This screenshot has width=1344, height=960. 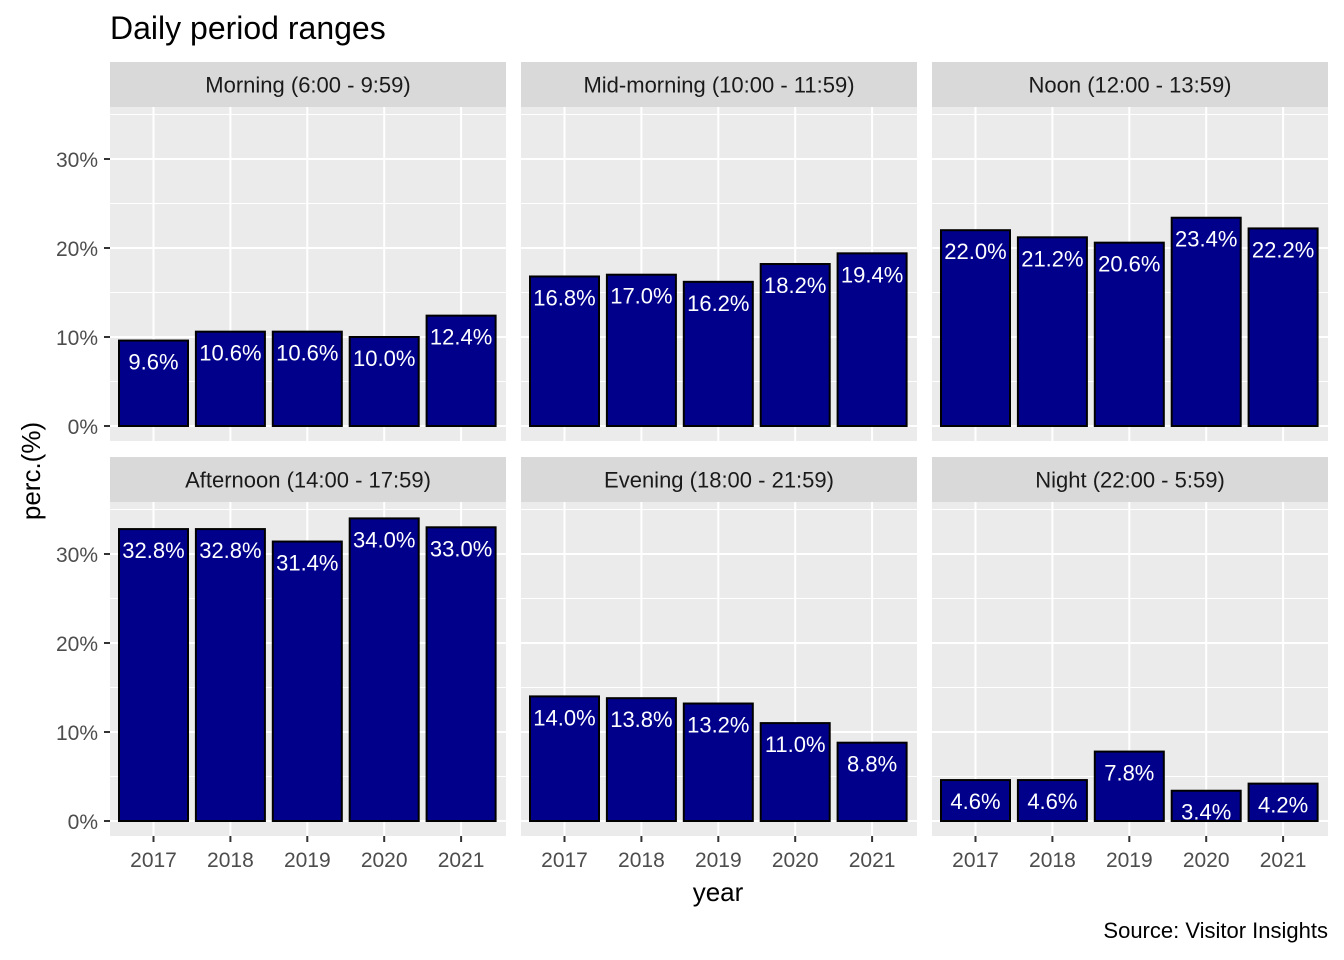 I want to click on bar-value-label: 23.4%, so click(x=1206, y=239).